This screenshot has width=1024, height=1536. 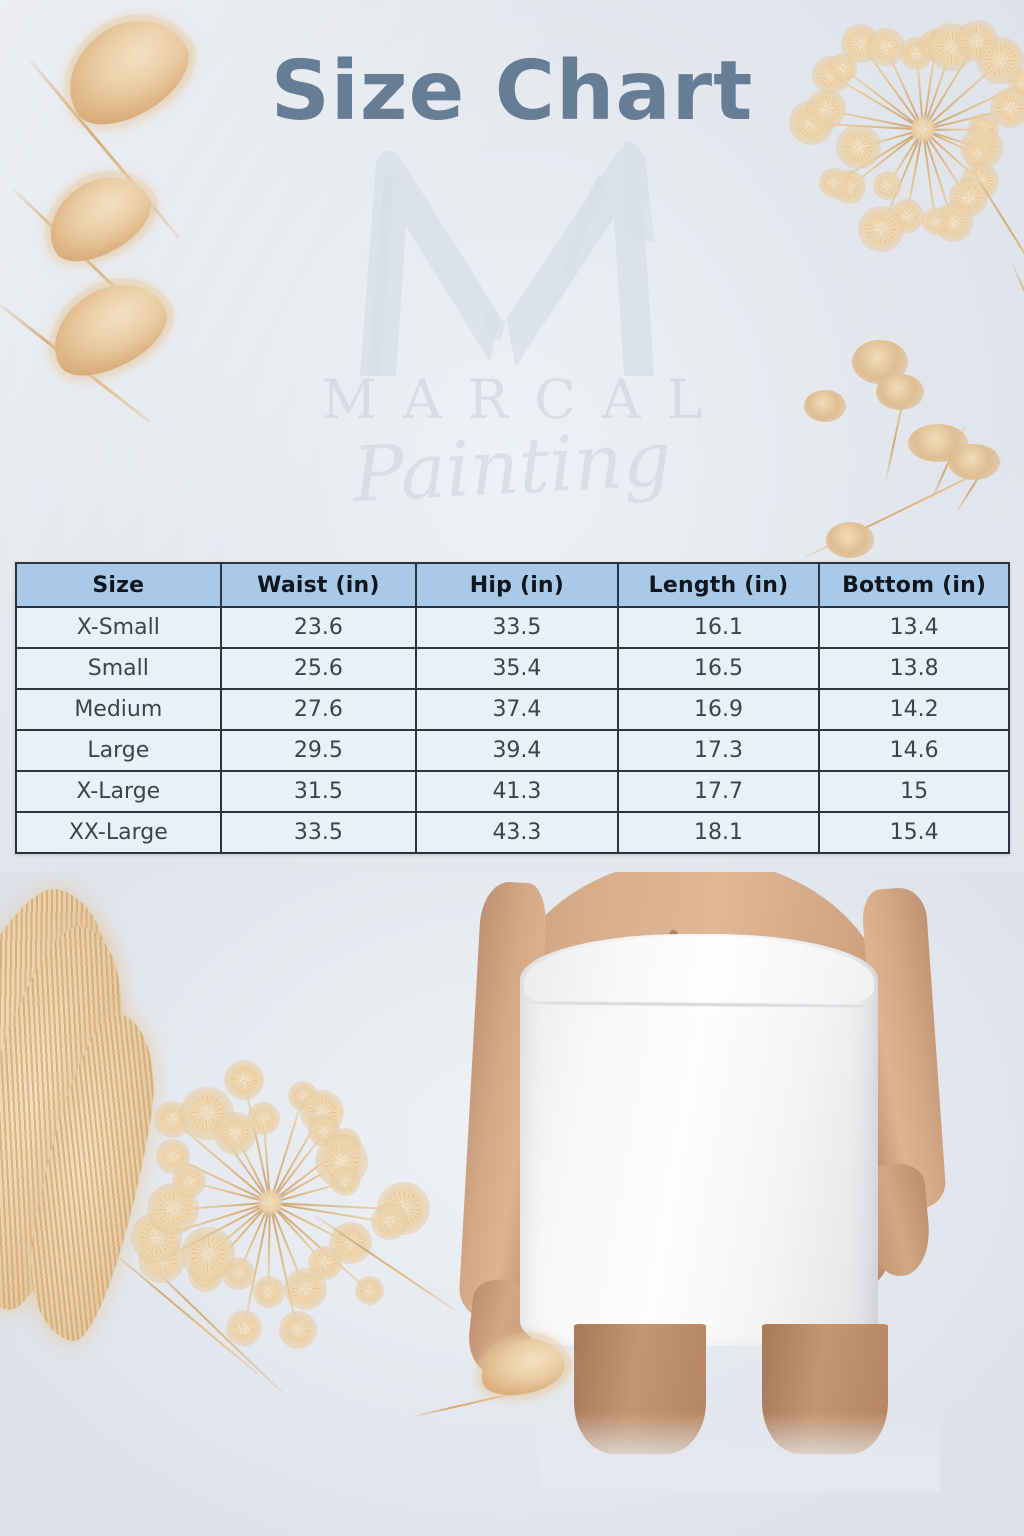 What do you see at coordinates (914, 832) in the screenshot?
I see `cell-bottom: 15.4` at bounding box center [914, 832].